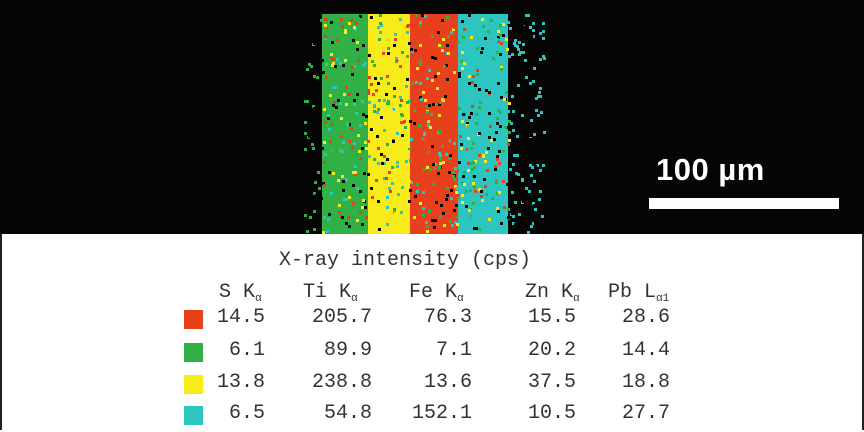 This screenshot has width=864, height=432. I want to click on table-cell: 13.6, so click(447, 382).